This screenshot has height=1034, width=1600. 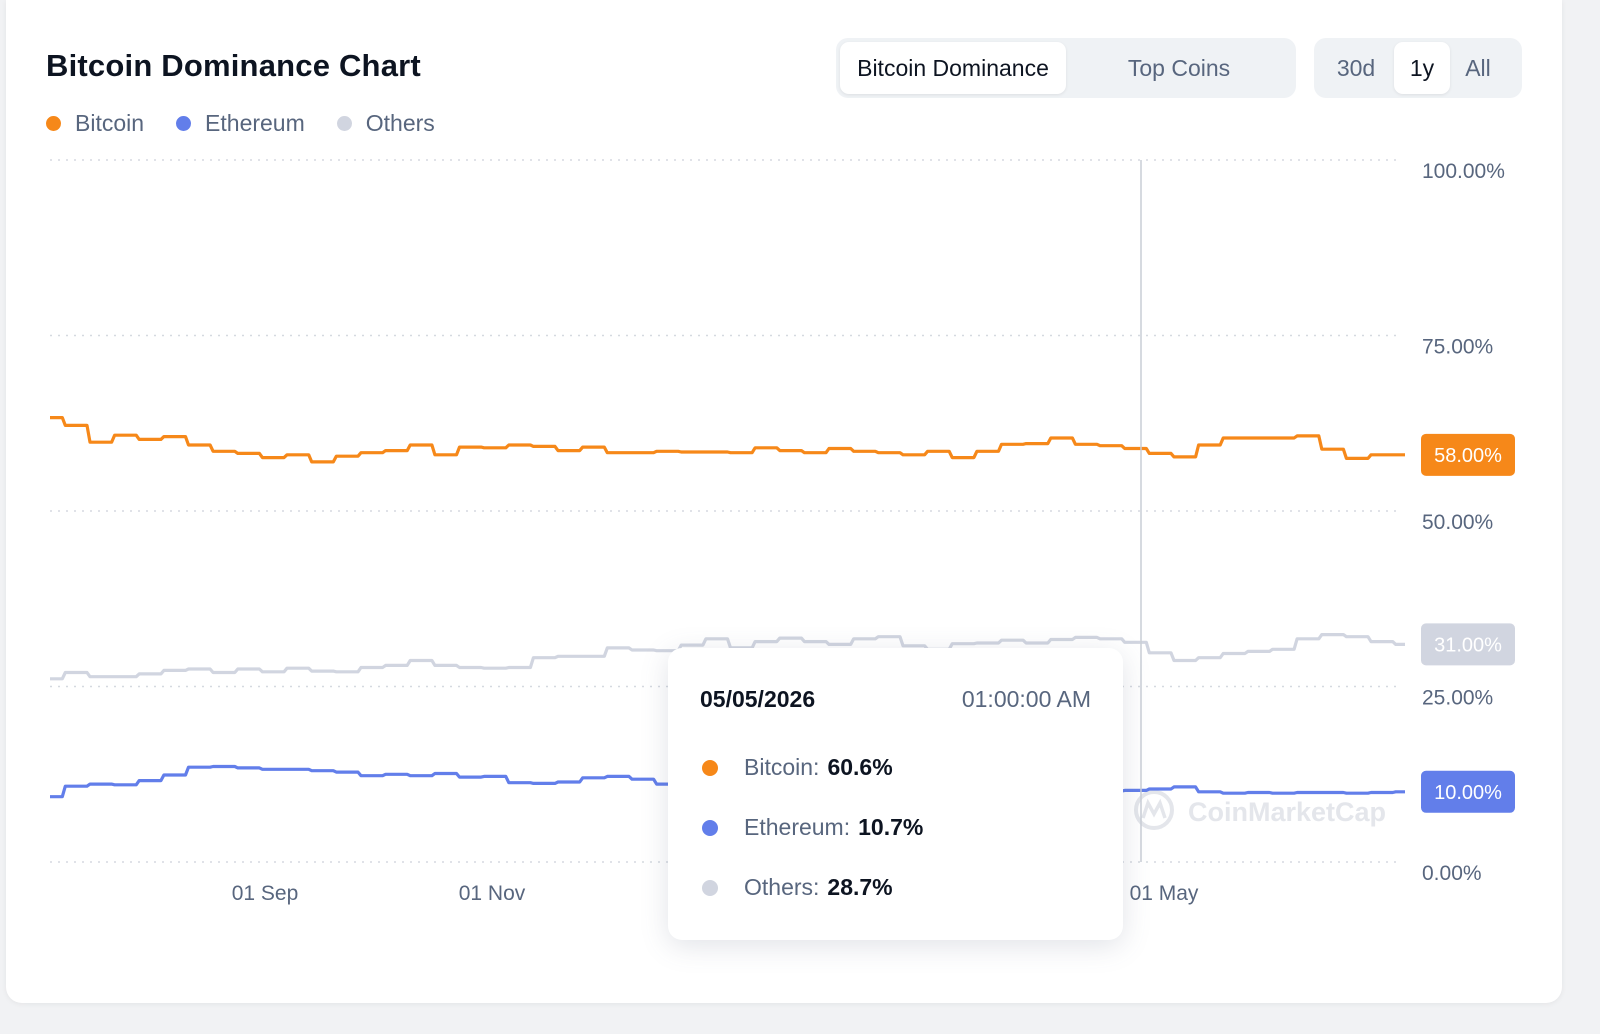 What do you see at coordinates (1452, 873) in the screenshot?
I see `y-tick-label: 0.00%` at bounding box center [1452, 873].